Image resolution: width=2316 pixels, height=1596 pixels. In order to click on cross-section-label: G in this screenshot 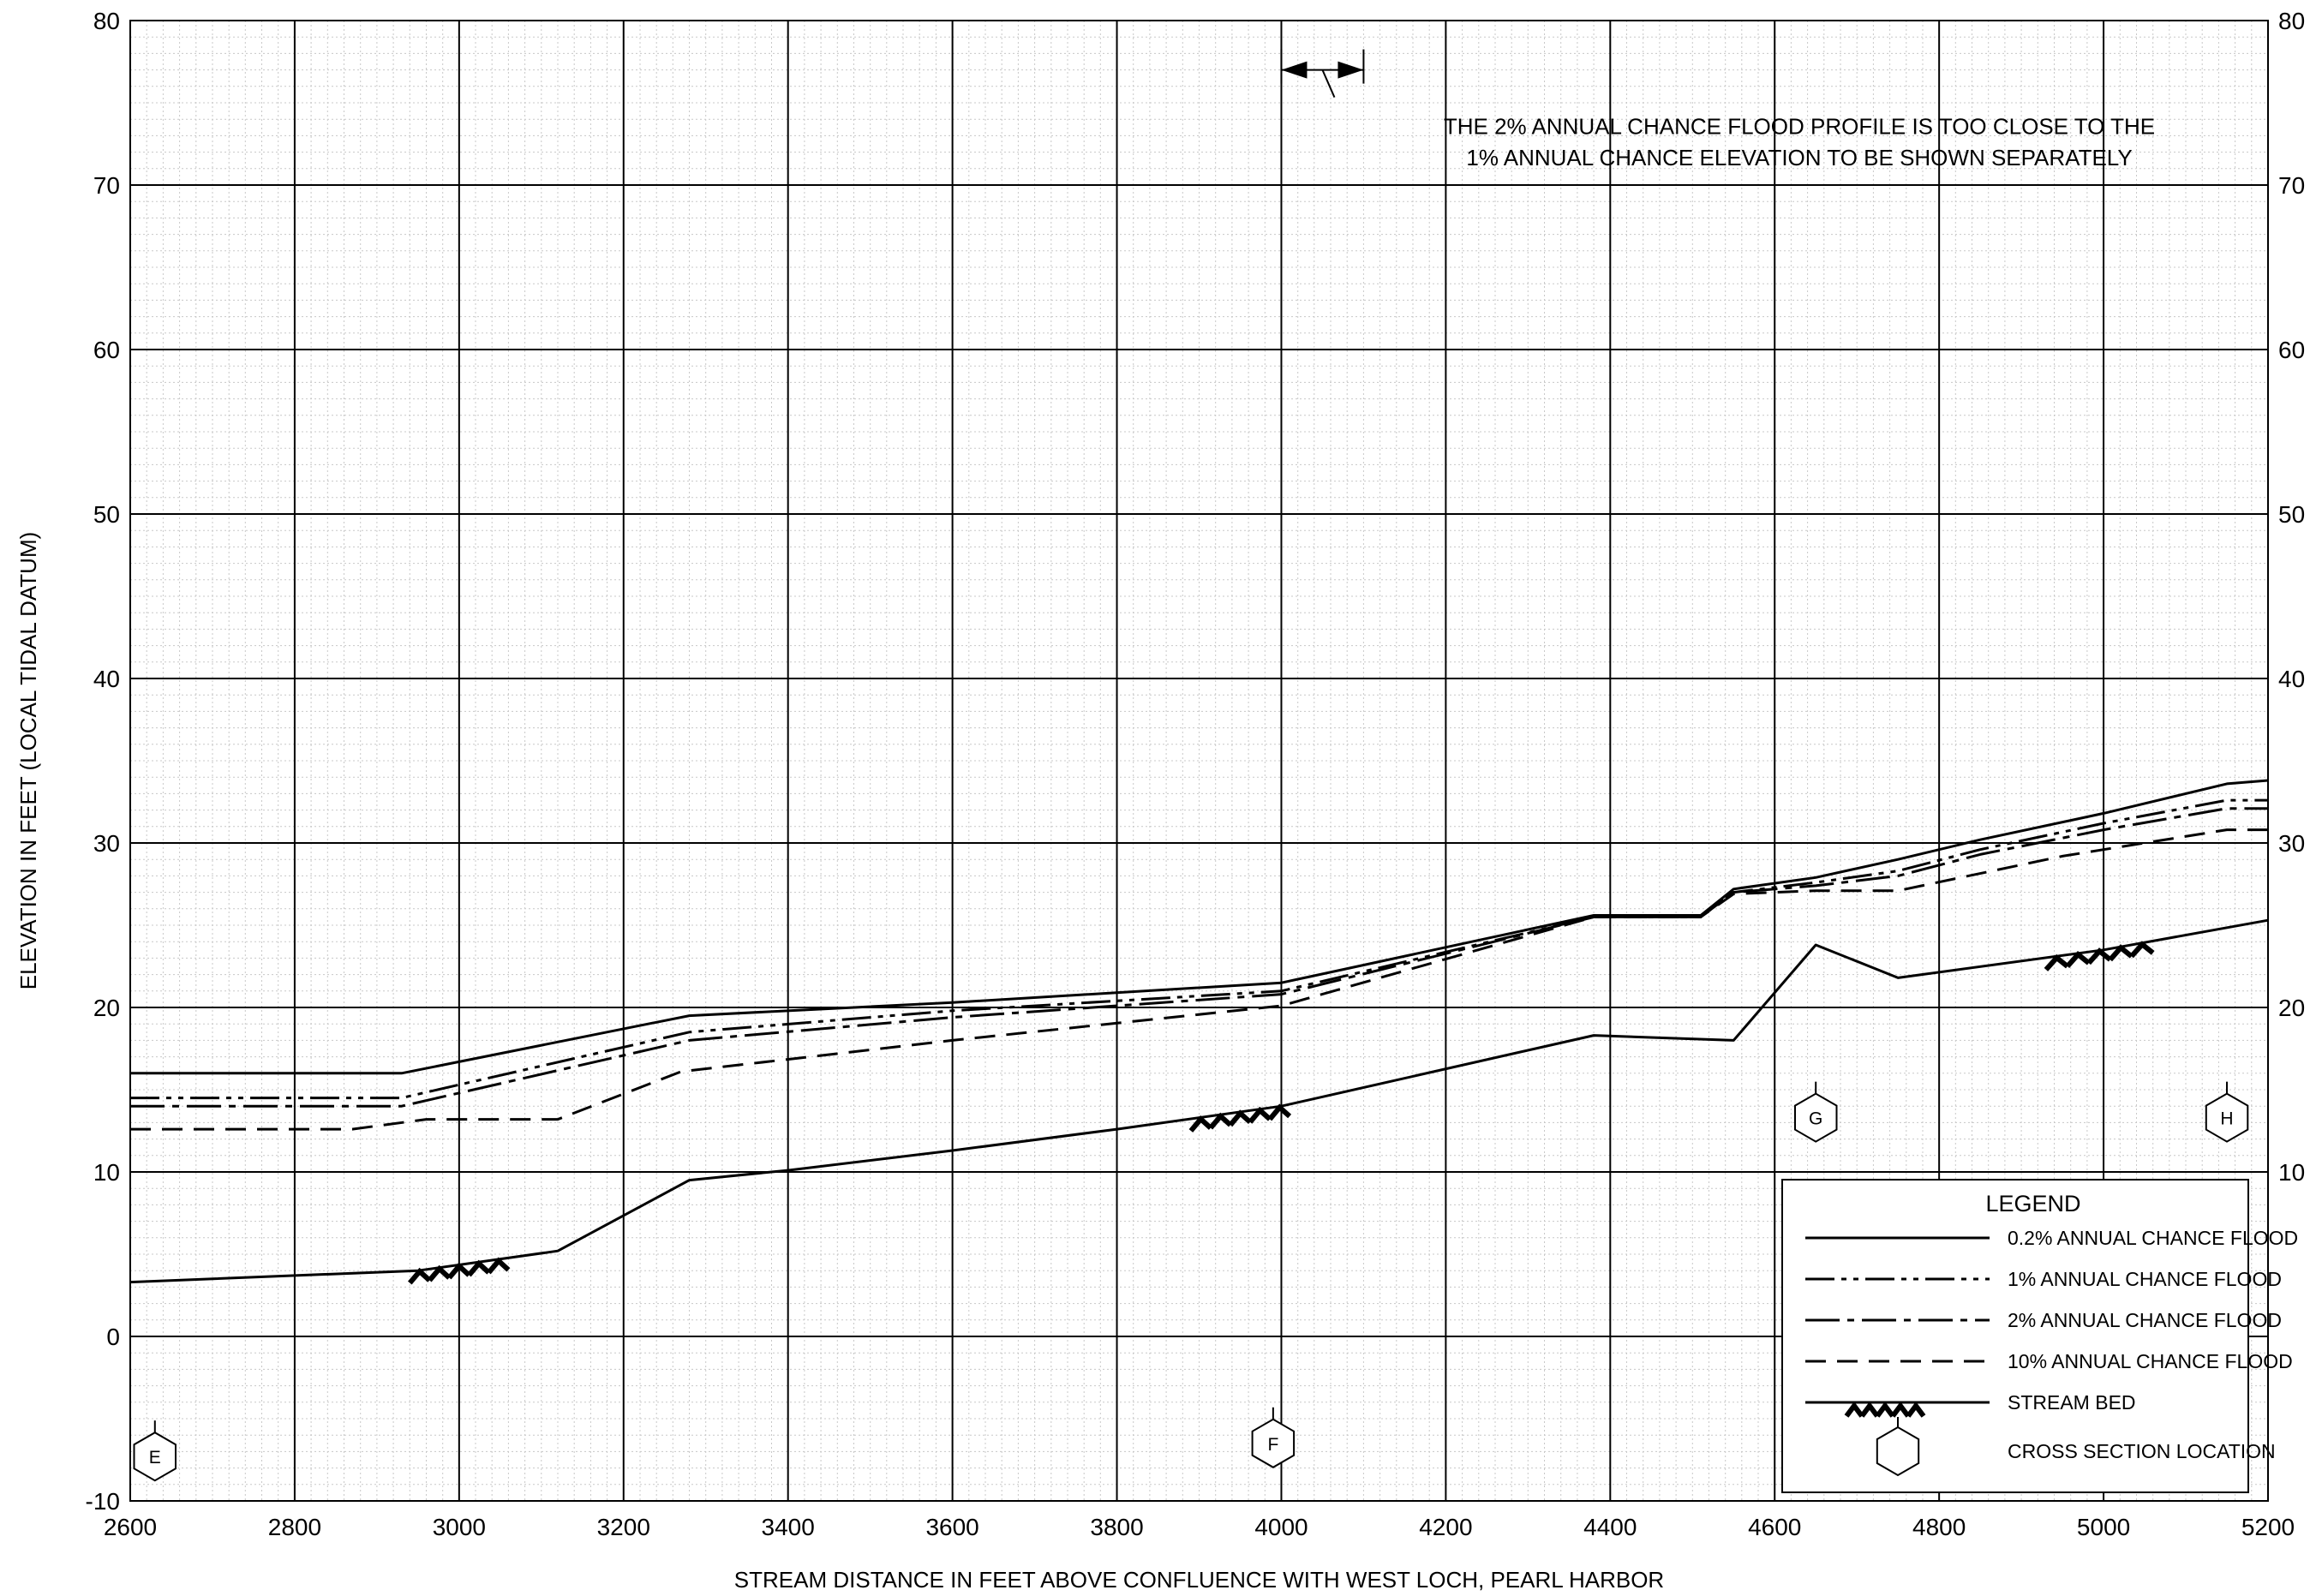, I will do `click(1815, 1119)`.